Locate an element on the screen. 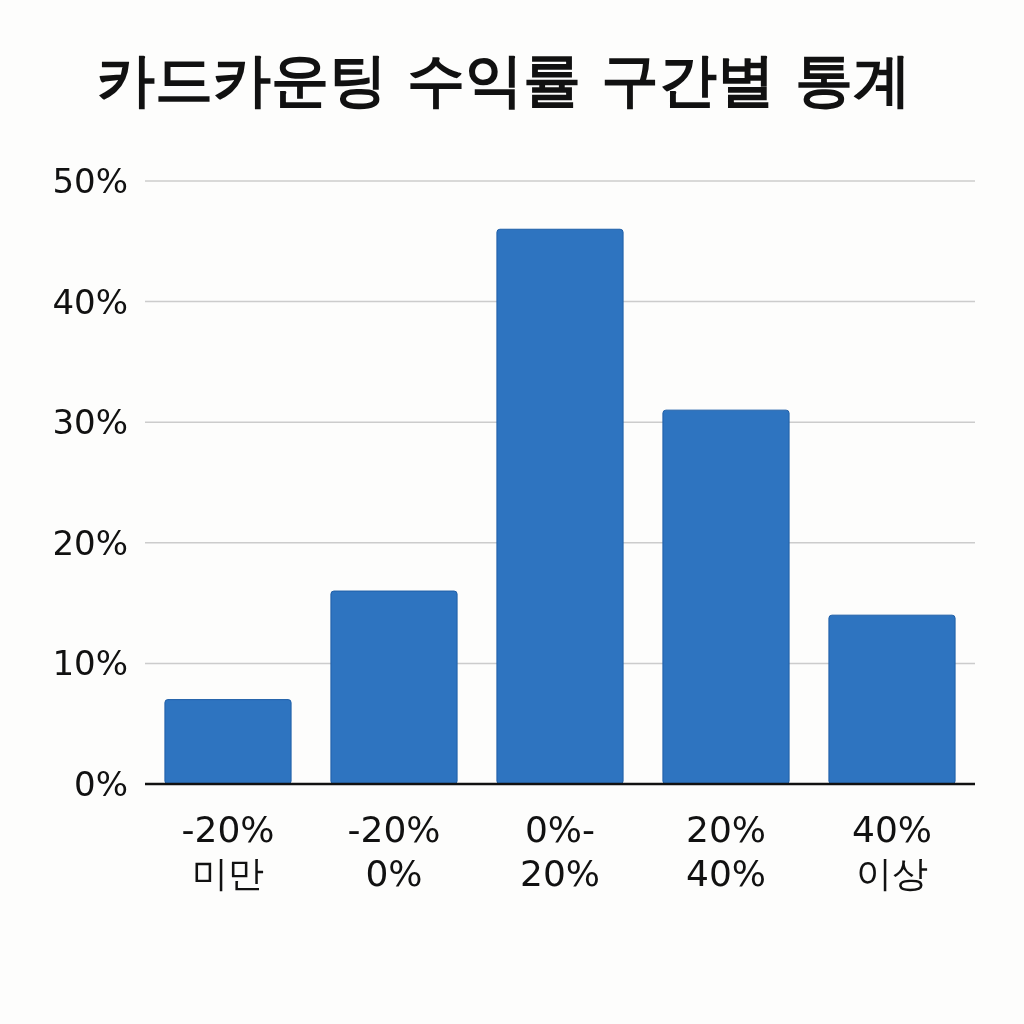  y-tick-label: 40% is located at coordinates (90, 301).